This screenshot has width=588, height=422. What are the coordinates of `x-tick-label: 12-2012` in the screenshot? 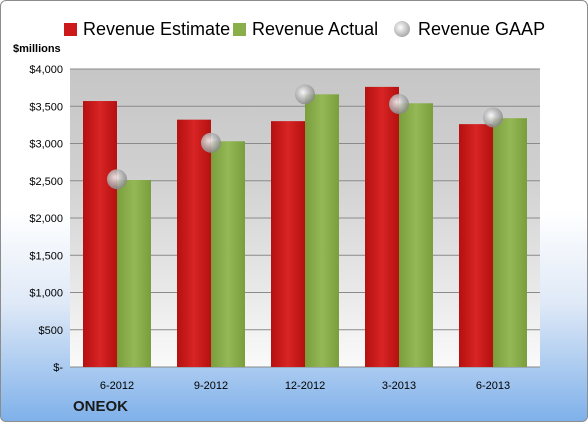 It's located at (305, 386).